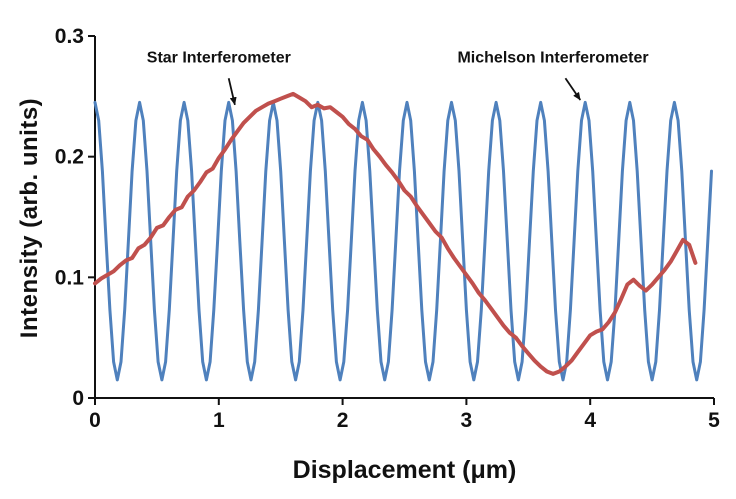 The width and height of the screenshot is (736, 499). What do you see at coordinates (590, 420) in the screenshot?
I see `x-tick-label: 4` at bounding box center [590, 420].